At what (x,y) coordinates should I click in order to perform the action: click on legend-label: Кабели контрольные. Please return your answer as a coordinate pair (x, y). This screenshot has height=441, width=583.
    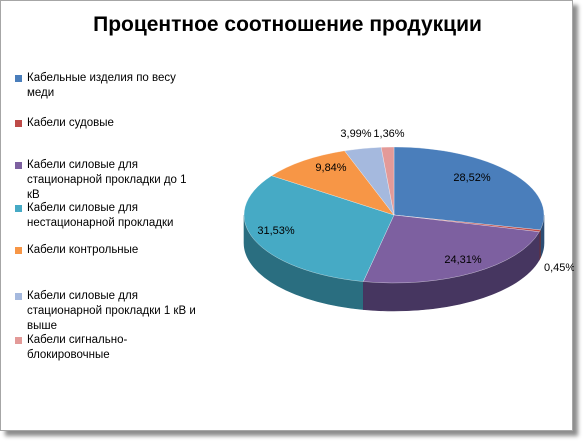
    Looking at the image, I should click on (83, 250).